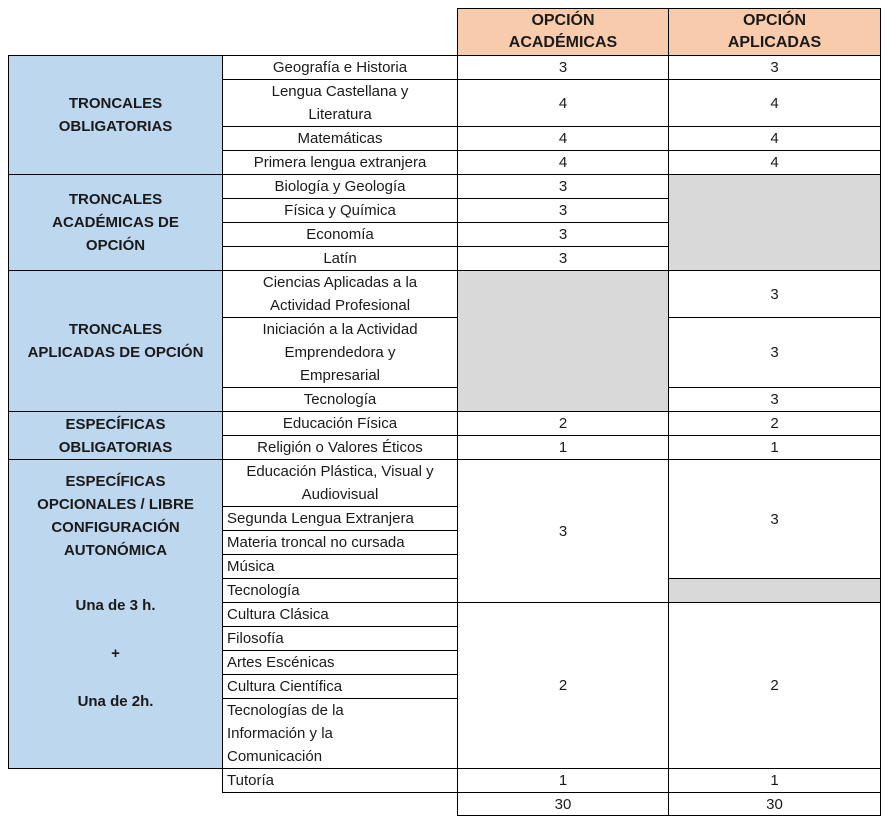  I want to click on subject-label: Artes Escénicas, so click(281, 662).